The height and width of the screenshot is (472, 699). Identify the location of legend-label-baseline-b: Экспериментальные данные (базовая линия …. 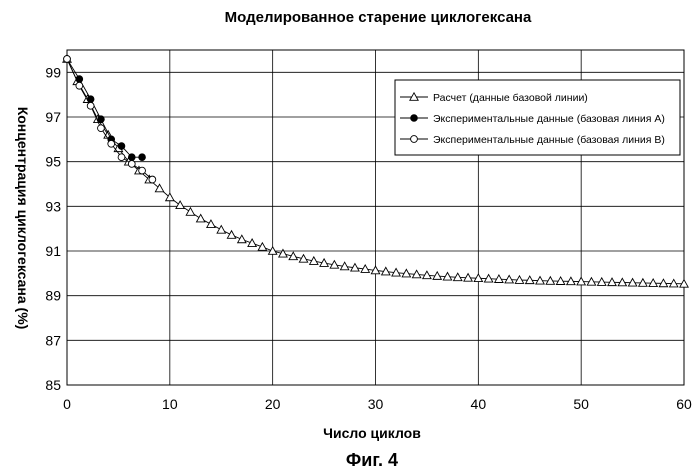
(549, 140).